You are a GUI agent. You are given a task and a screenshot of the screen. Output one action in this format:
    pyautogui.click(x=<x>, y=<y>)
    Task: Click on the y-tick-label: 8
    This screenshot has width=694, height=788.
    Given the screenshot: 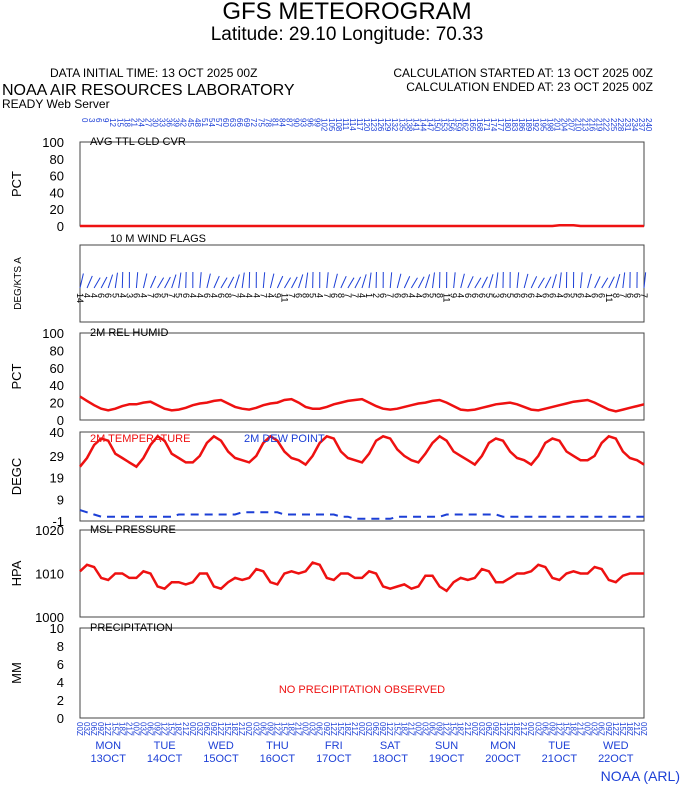 What is the action you would take?
    pyautogui.click(x=60, y=646)
    